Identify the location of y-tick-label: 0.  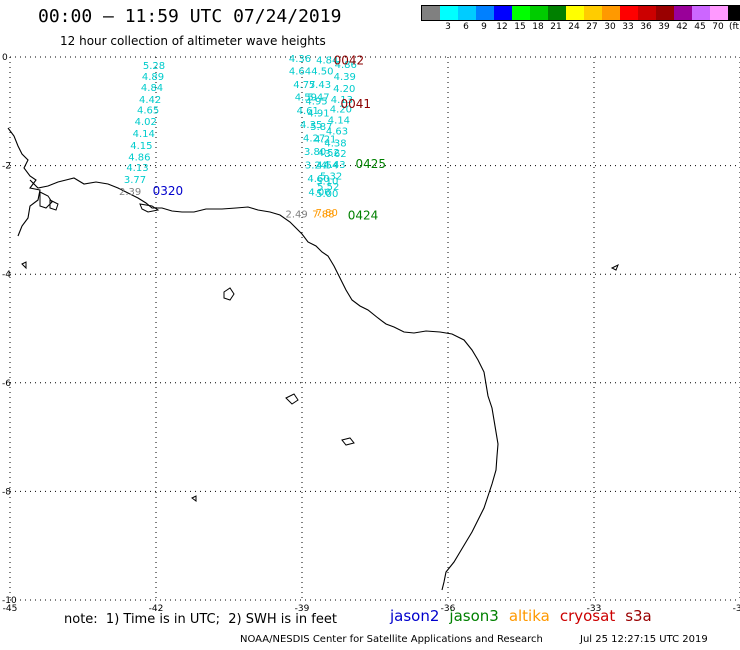
(5, 58).